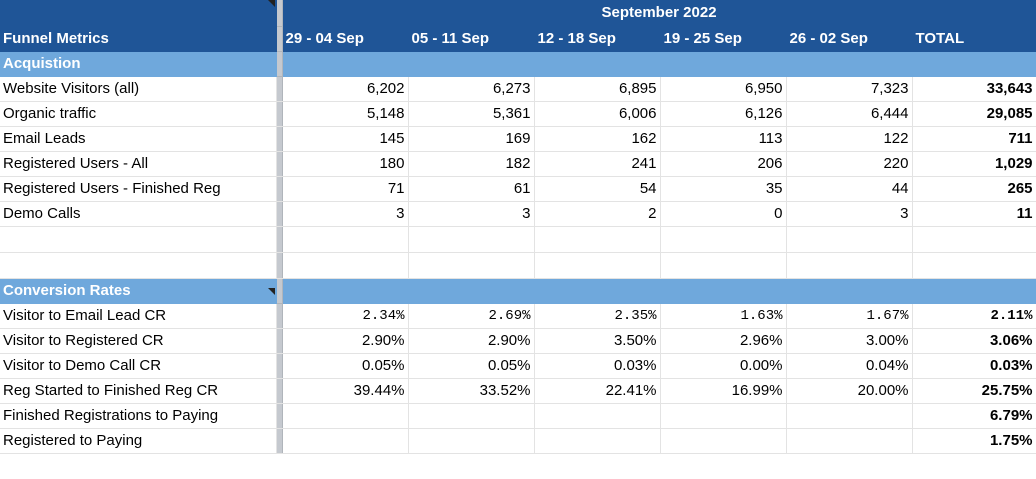 This screenshot has width=1036, height=479. Describe the element at coordinates (345, 316) in the screenshot. I see `value-cell: 2.34%` at that location.